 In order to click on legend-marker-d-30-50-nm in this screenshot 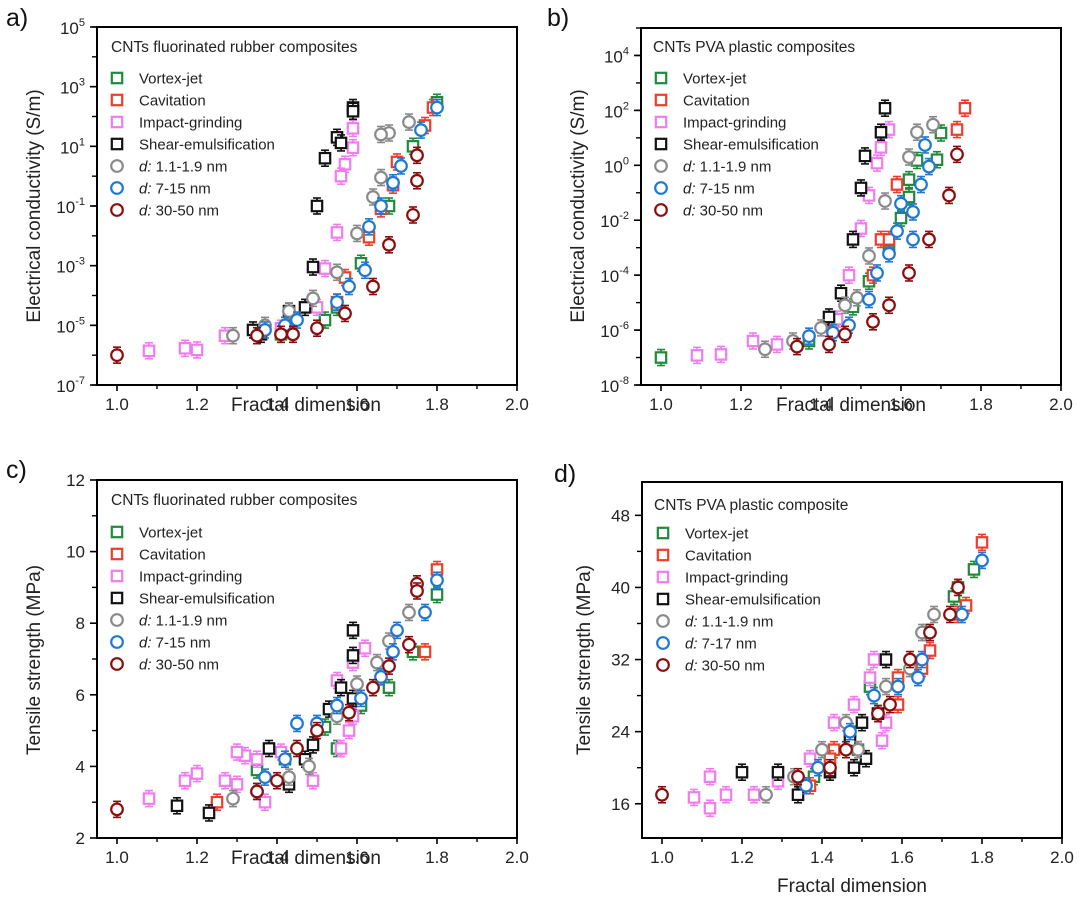, I will do `click(117, 664)`.